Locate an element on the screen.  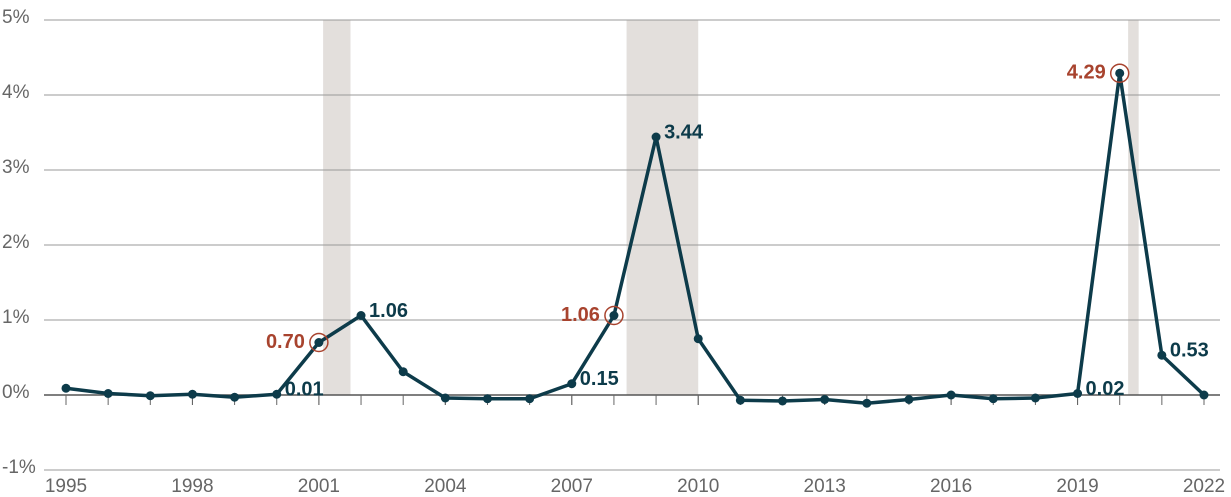
x-tick-label: 2001 is located at coordinates (319, 486).